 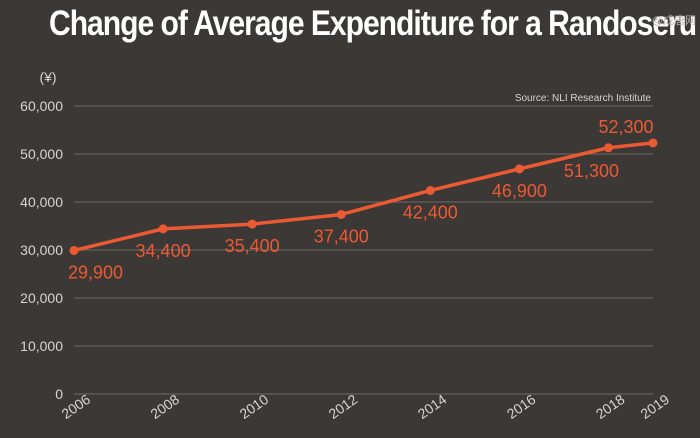 What do you see at coordinates (625, 127) in the screenshot?
I see `data-label: 52,300` at bounding box center [625, 127].